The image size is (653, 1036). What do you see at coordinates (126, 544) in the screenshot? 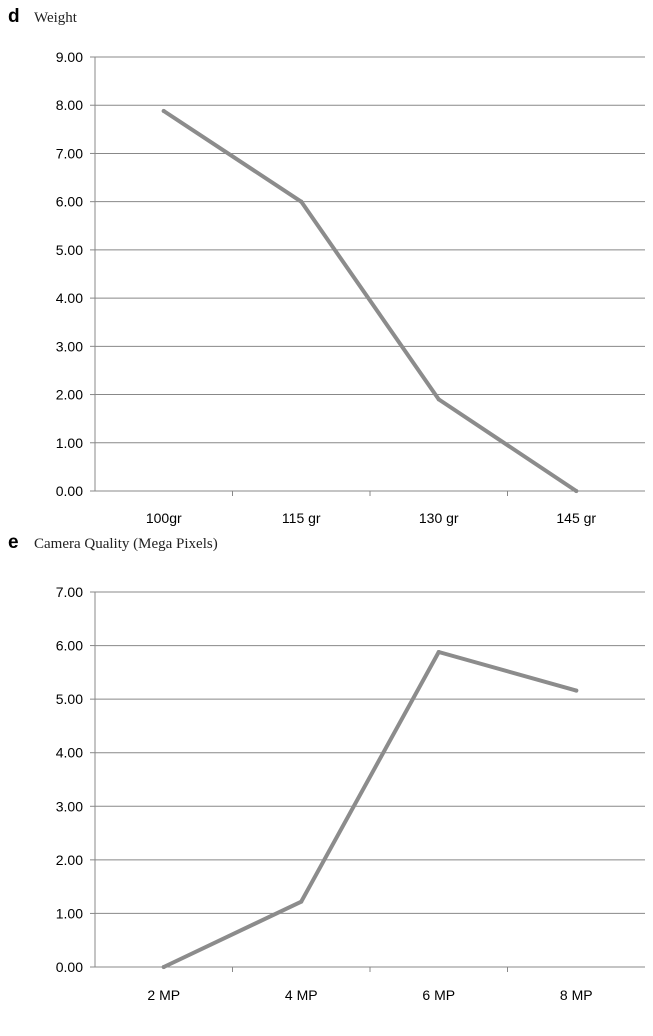
I see `chart-title-camera-quality: Camera Quality (Mega Pixels)` at bounding box center [126, 544].